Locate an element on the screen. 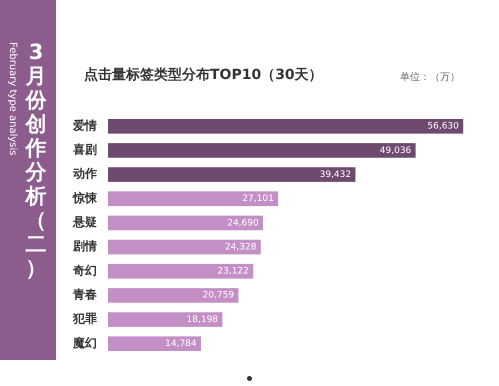 The height and width of the screenshot is (386, 499). y-tick-label: 青春 is located at coordinates (84, 295).